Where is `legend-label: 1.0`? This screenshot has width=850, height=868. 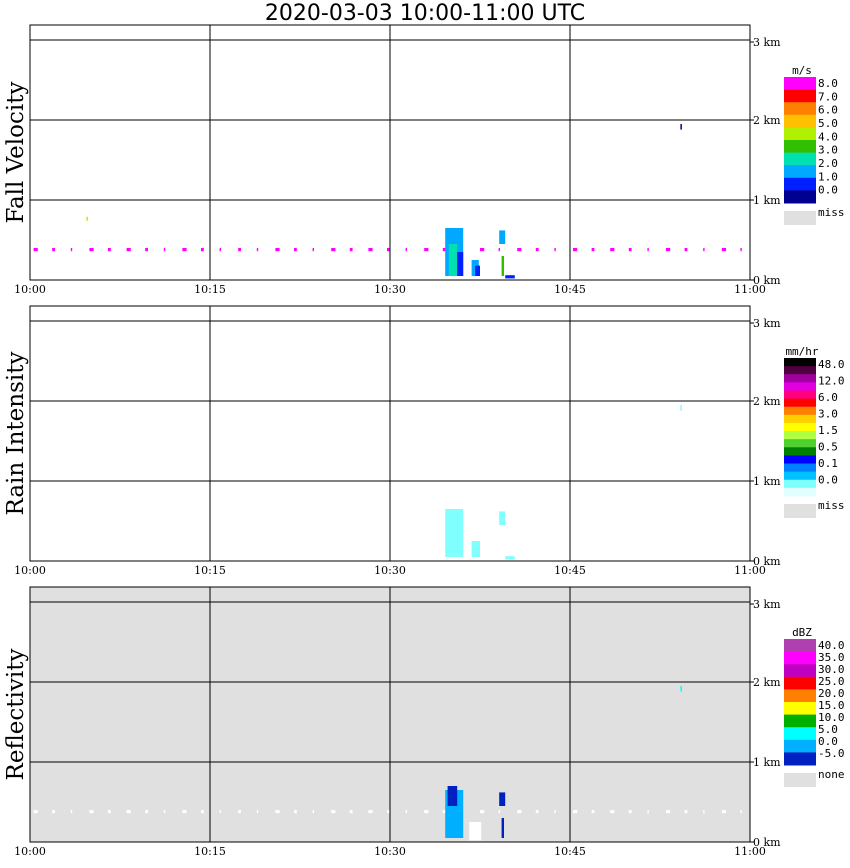
legend-label: 1.0 is located at coordinates (828, 176).